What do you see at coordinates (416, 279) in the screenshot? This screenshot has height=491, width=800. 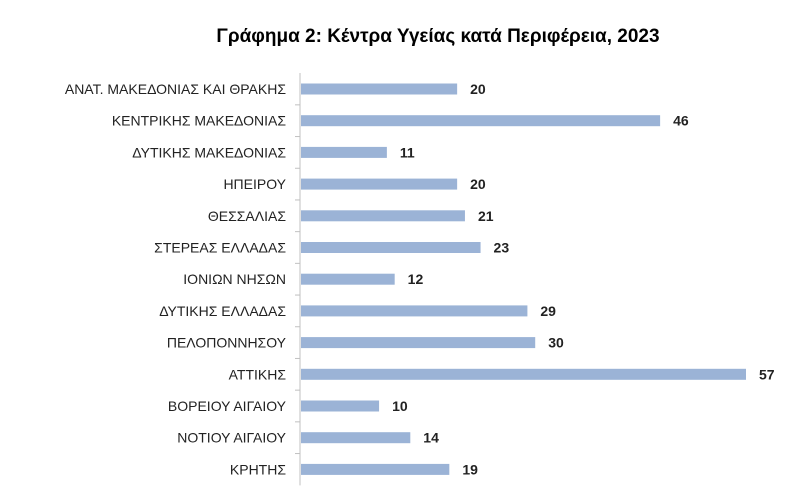 I see `value-label: 12` at bounding box center [416, 279].